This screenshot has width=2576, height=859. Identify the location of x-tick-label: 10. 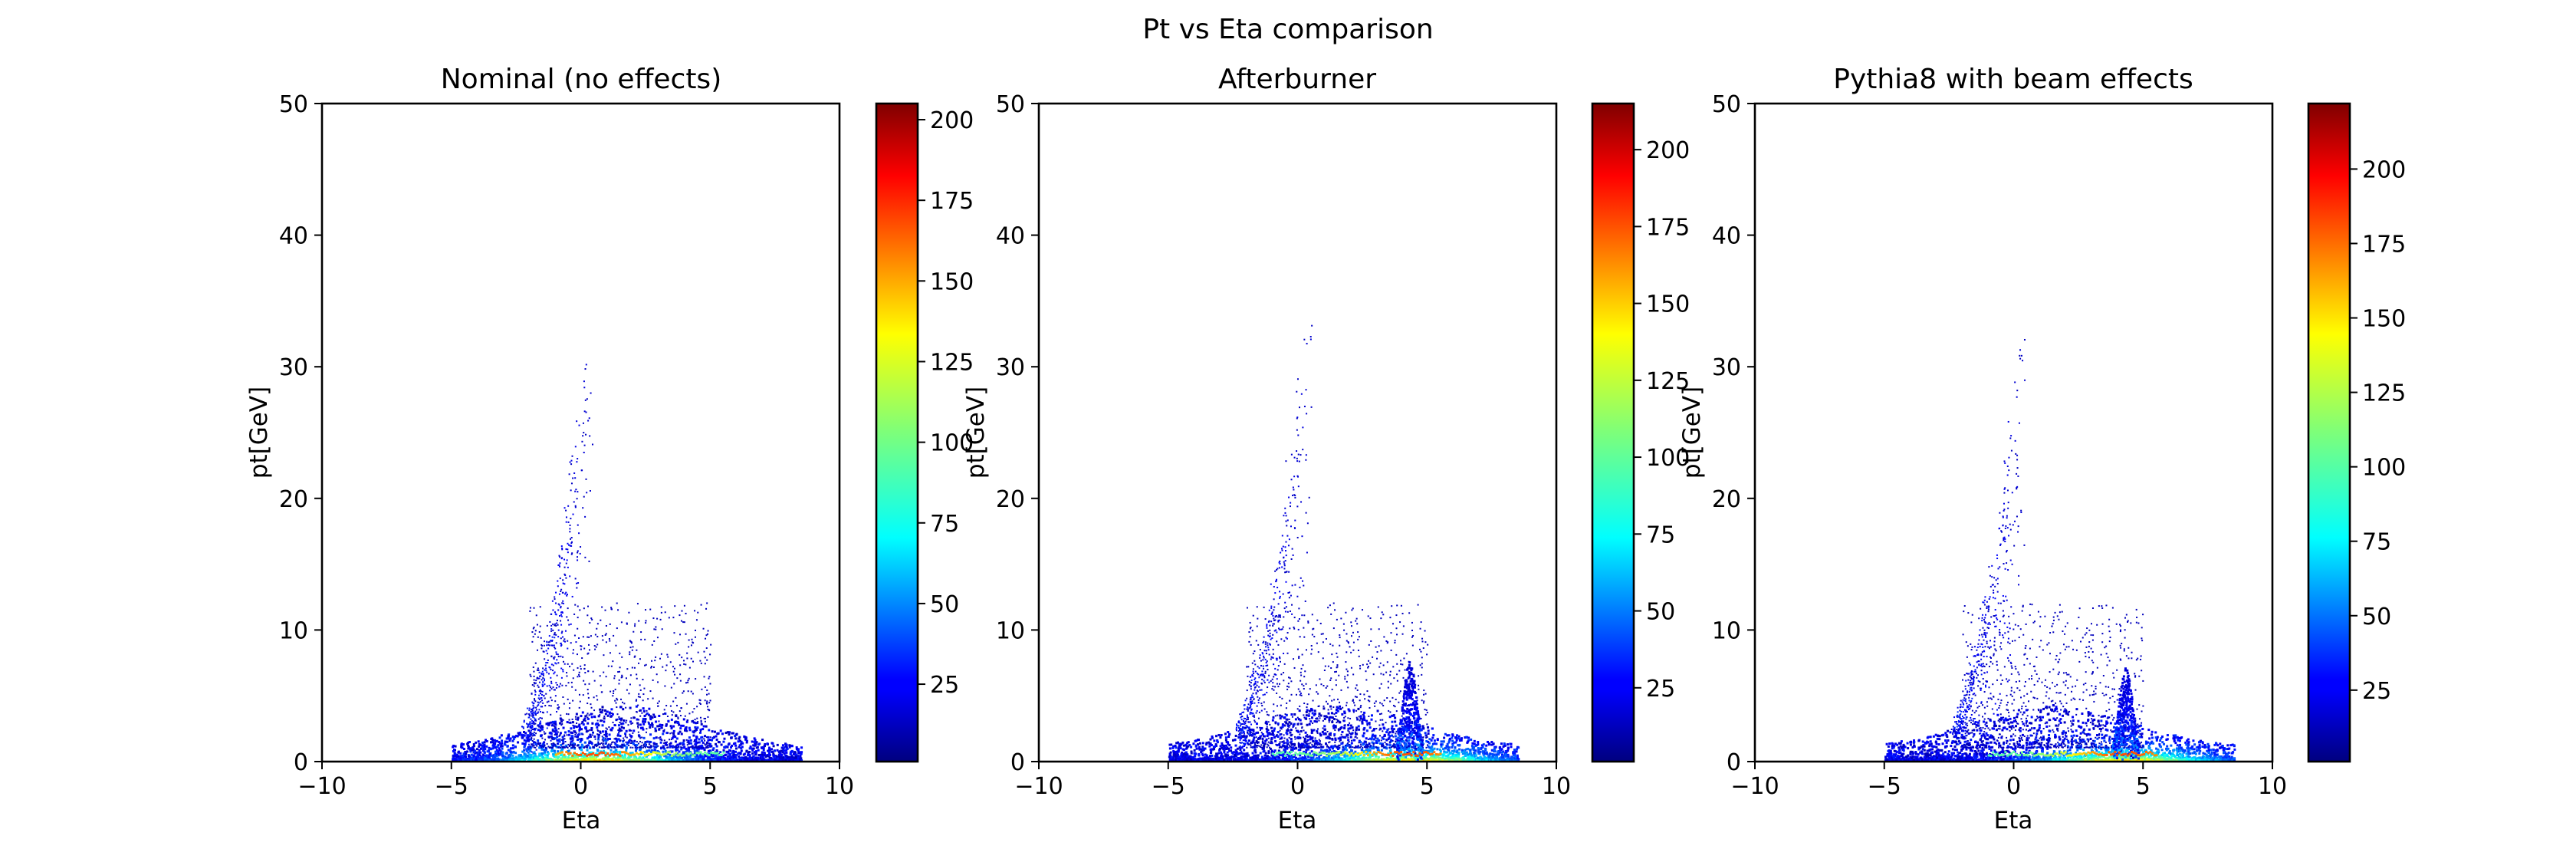
(839, 786).